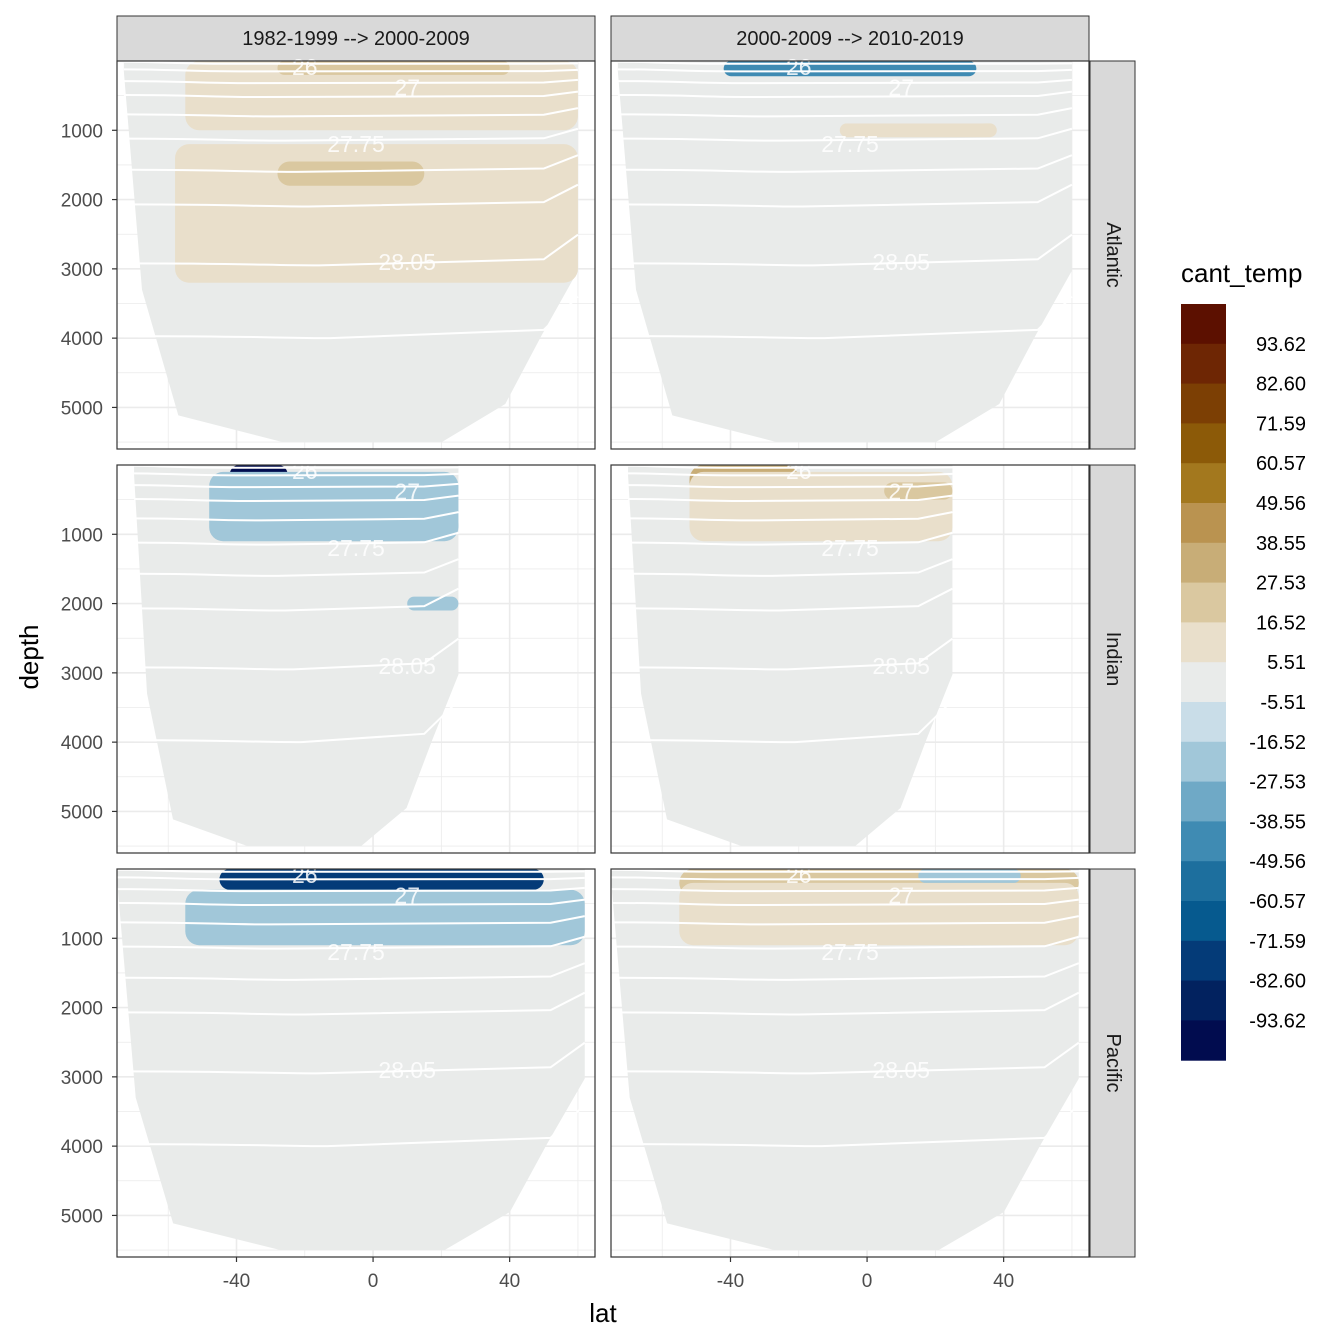  I want to click on x-axis: -40 0 40, so click(371, 1274).